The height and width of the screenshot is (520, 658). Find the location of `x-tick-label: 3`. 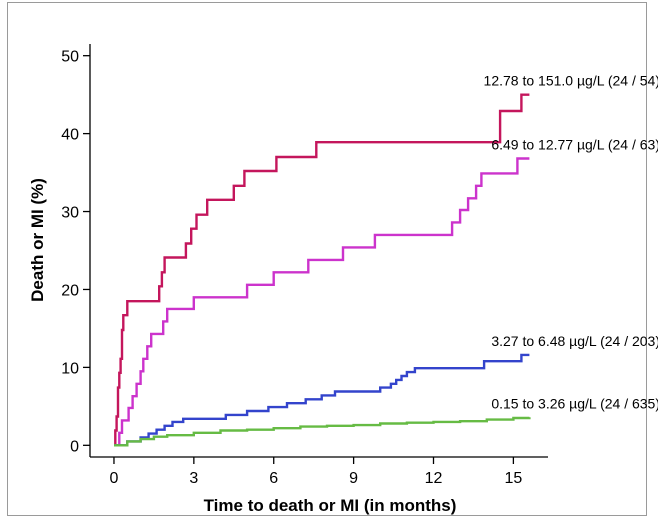

x-tick-label: 3 is located at coordinates (193, 478).